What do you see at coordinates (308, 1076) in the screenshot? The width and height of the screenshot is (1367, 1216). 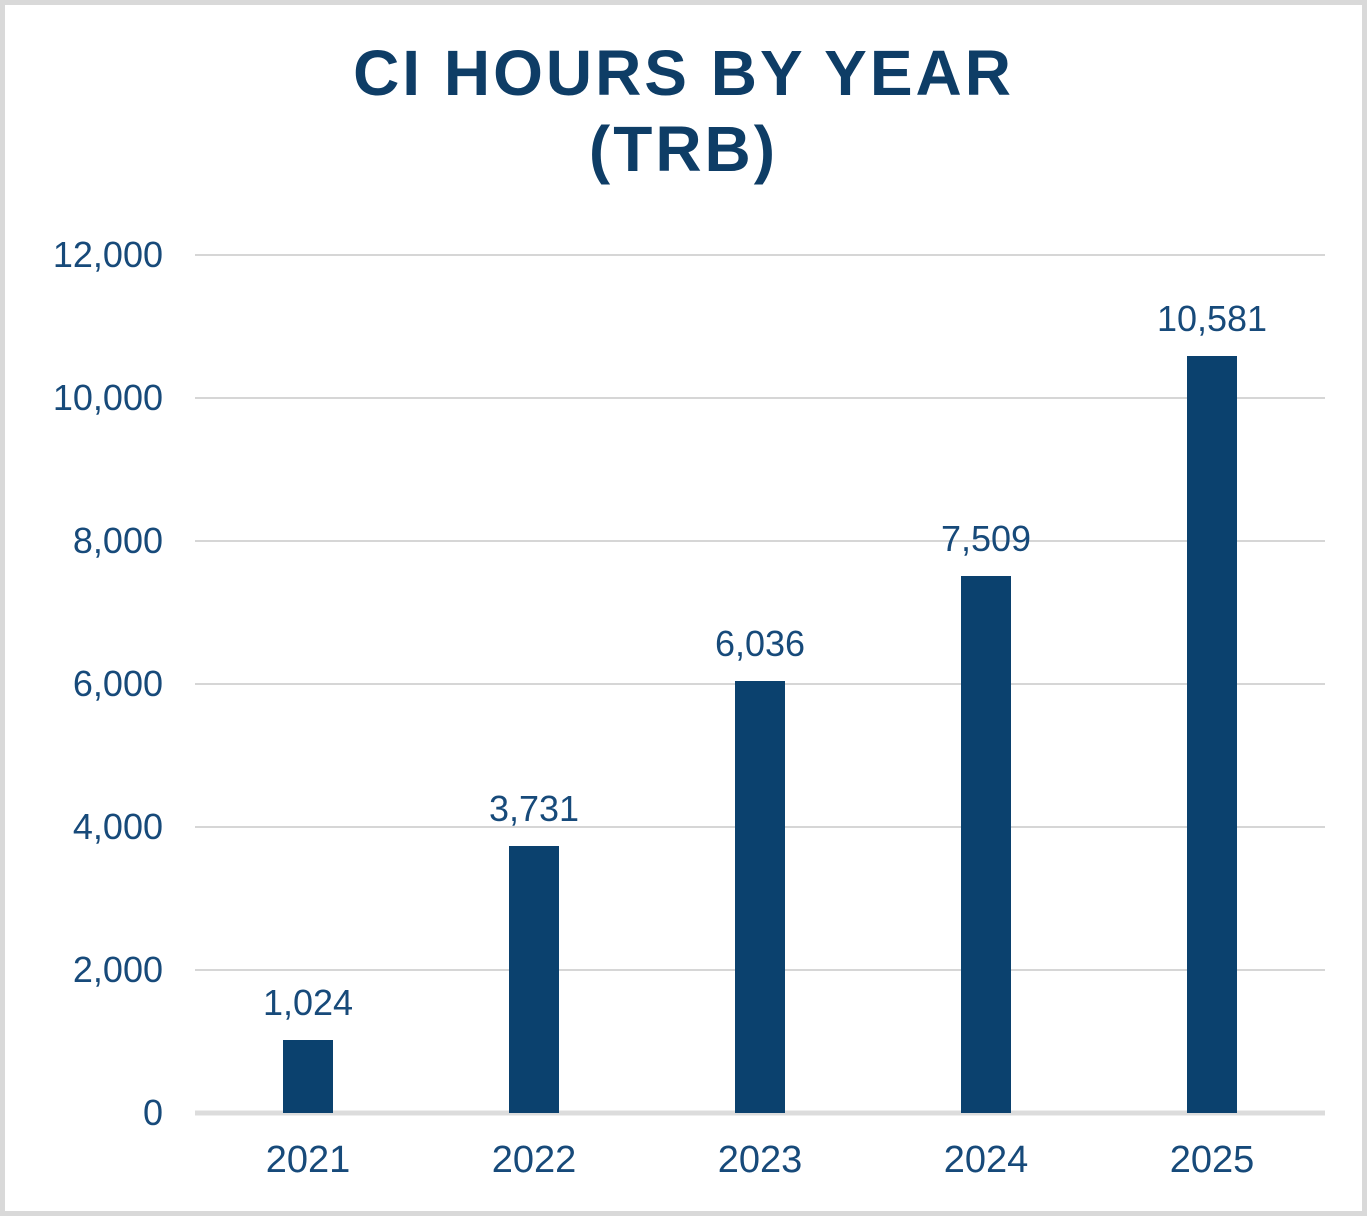 I see `bar-2021` at bounding box center [308, 1076].